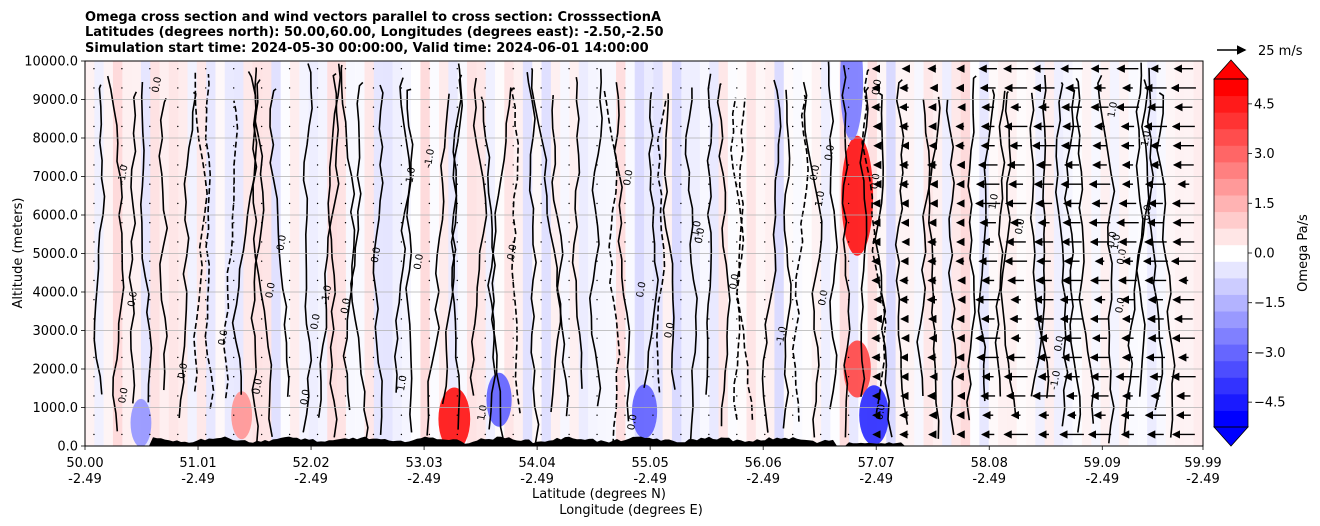 The image size is (1320, 526). What do you see at coordinates (56, 177) in the screenshot?
I see `y-tick-label: 7000.0` at bounding box center [56, 177].